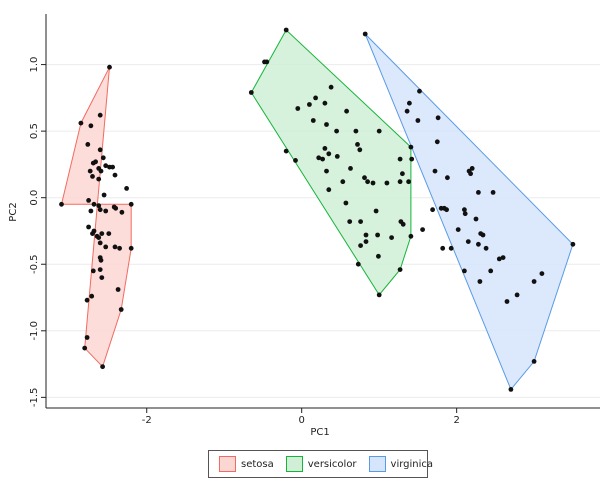 This screenshot has height=489, width=610. I want to click on hull-setosa, so click(96, 217).